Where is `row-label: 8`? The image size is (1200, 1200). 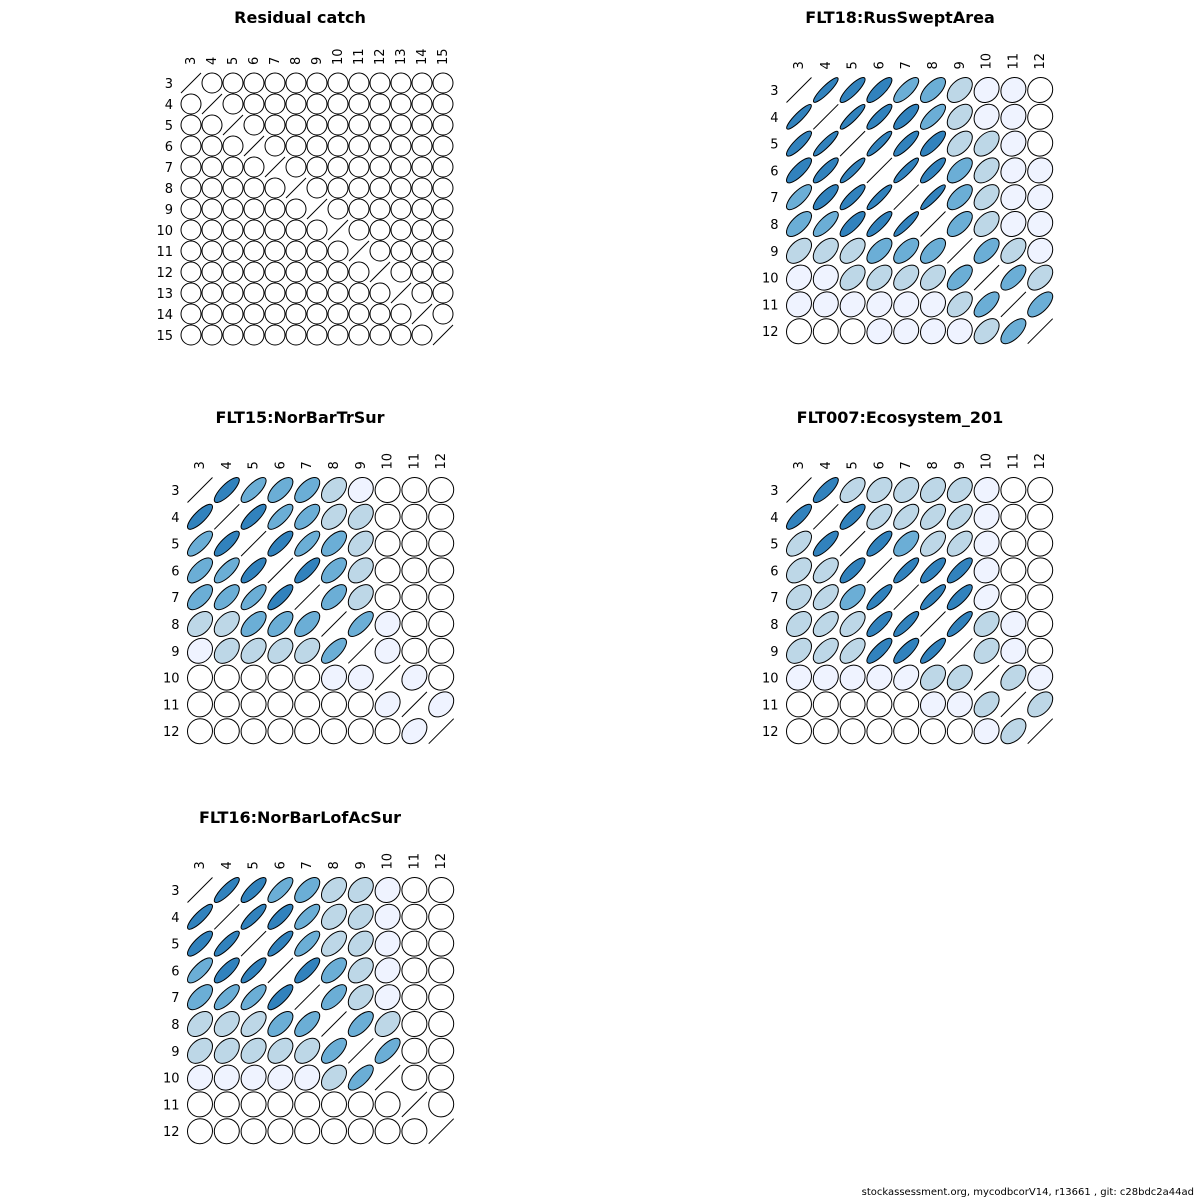
row-label: 8 is located at coordinates (774, 625).